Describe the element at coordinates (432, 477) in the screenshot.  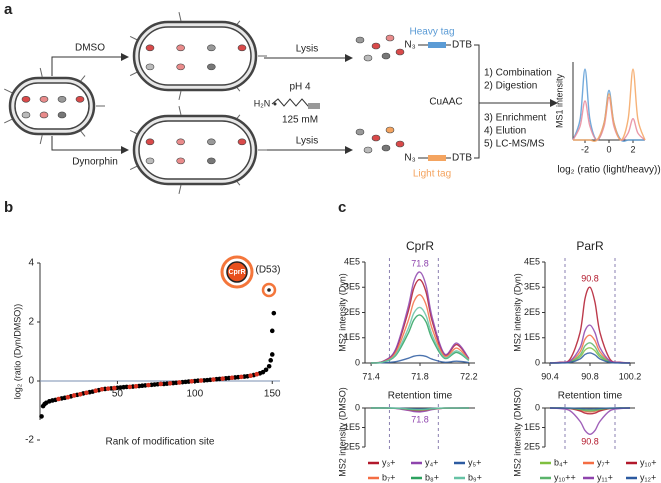
I see `legend-label: b₈+` at that location.